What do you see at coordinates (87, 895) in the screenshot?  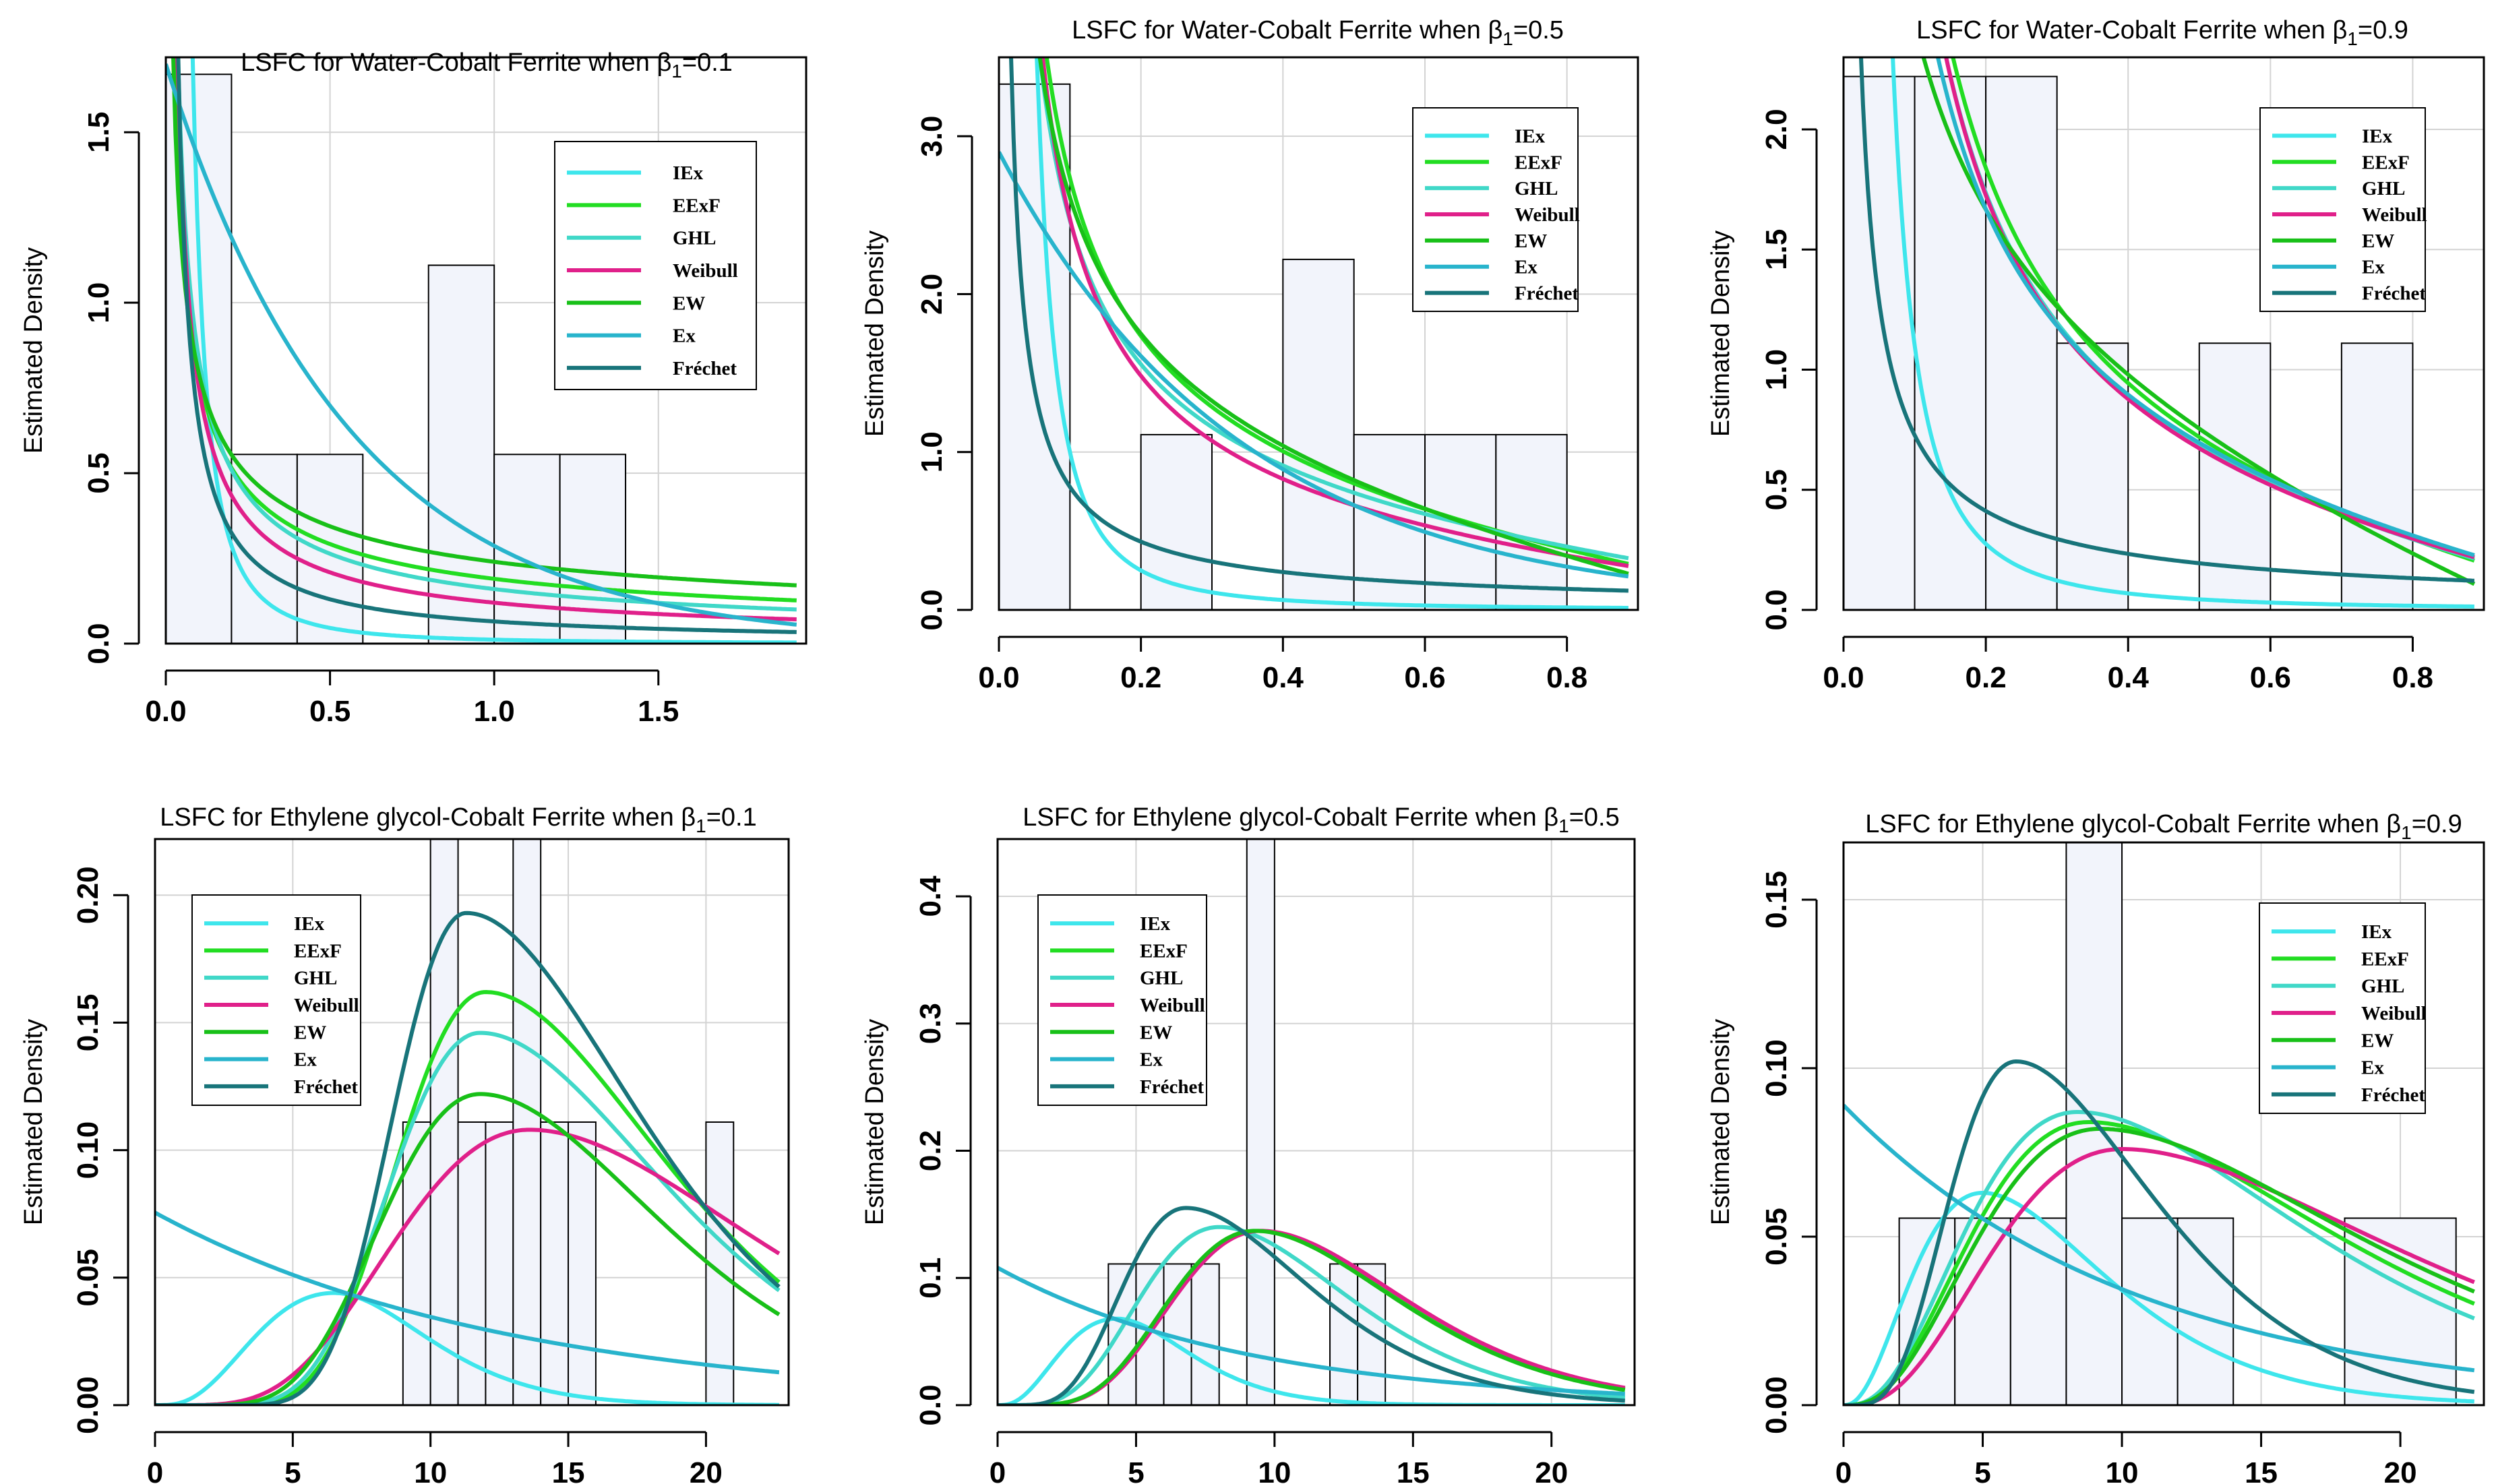 I see `y-tick-label: 0.20` at bounding box center [87, 895].